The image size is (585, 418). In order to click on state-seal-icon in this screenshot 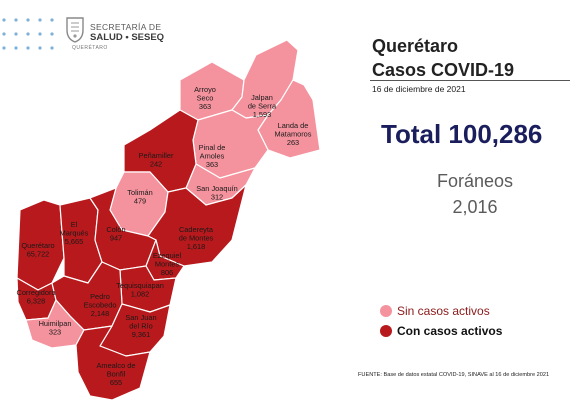, I will do `click(75, 30)`.